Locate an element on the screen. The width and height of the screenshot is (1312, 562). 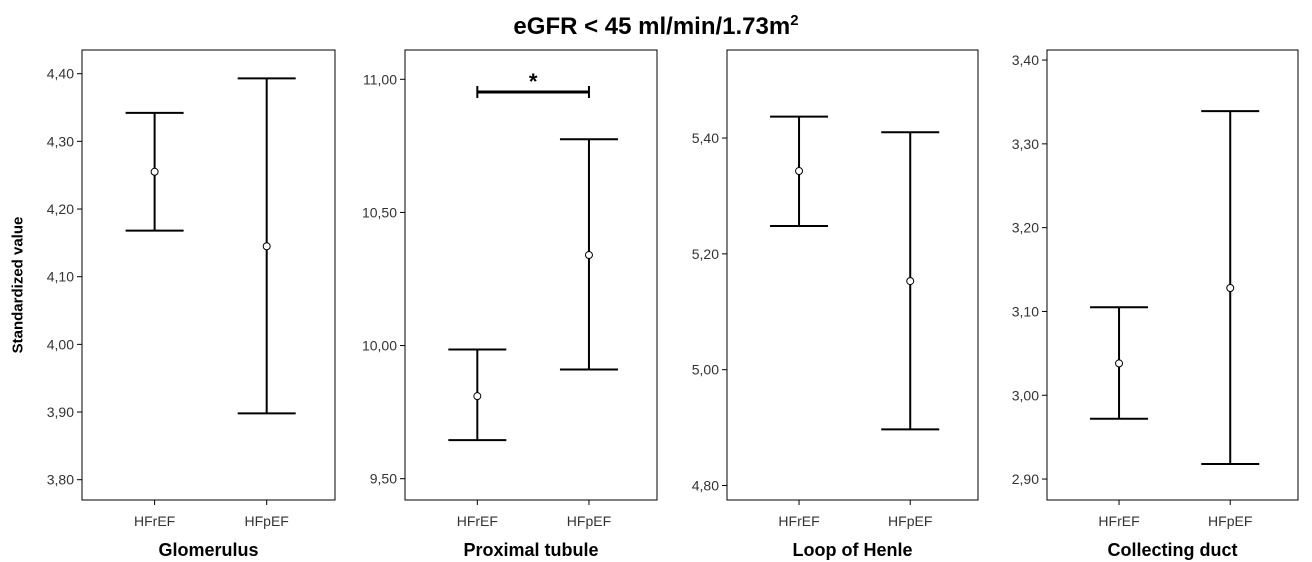
y-tick-label: 3,00 is located at coordinates (1025, 395).